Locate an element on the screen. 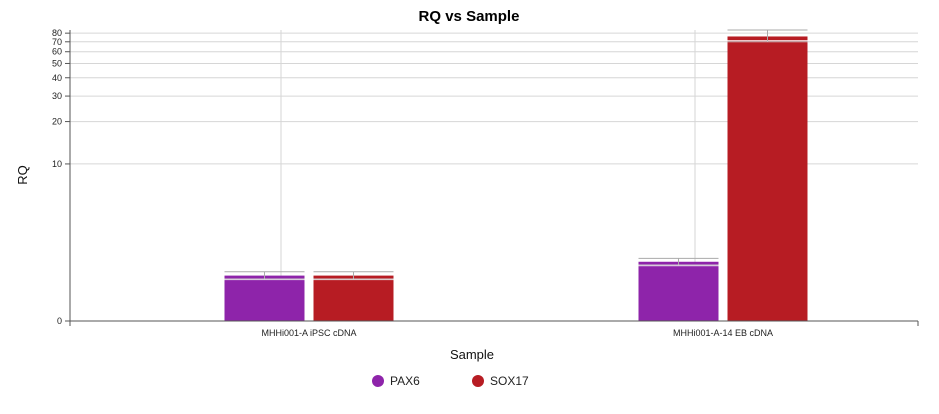 This screenshot has height=414, width=939. legend-label: PAX6 is located at coordinates (405, 381).